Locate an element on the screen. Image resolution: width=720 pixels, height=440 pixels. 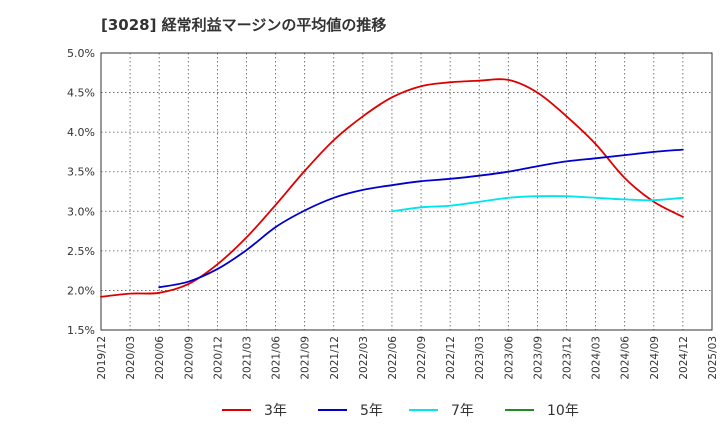
legend: 3年 5年 7年 10年 is located at coordinates (400, 411).